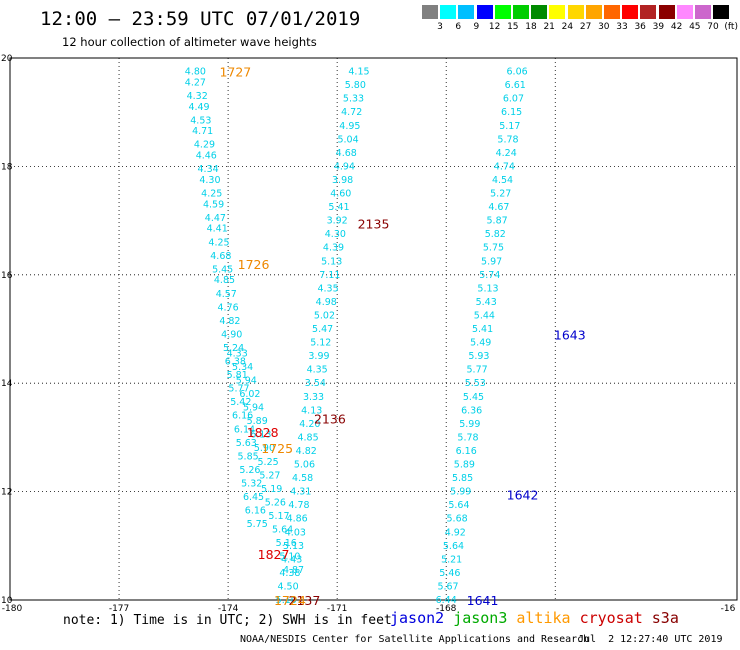 The image size is (740, 650). What do you see at coordinates (337, 609) in the screenshot?
I see `x-tick-label: -171` at bounding box center [337, 609].